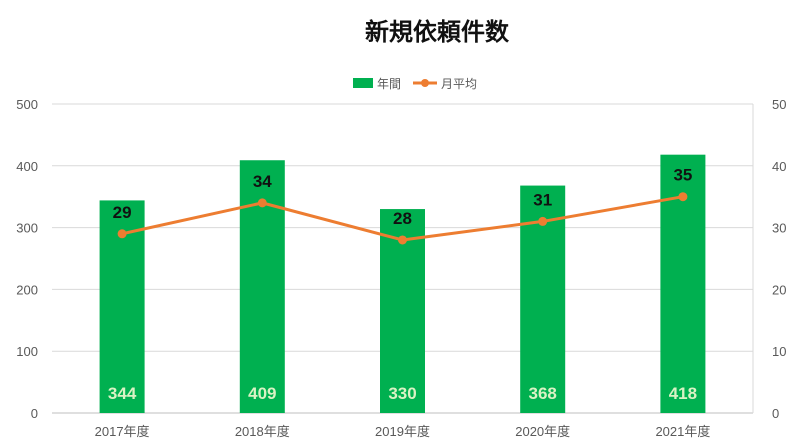 The image size is (800, 445). Describe the element at coordinates (27, 228) in the screenshot. I see `left-tick-label: 300` at that location.